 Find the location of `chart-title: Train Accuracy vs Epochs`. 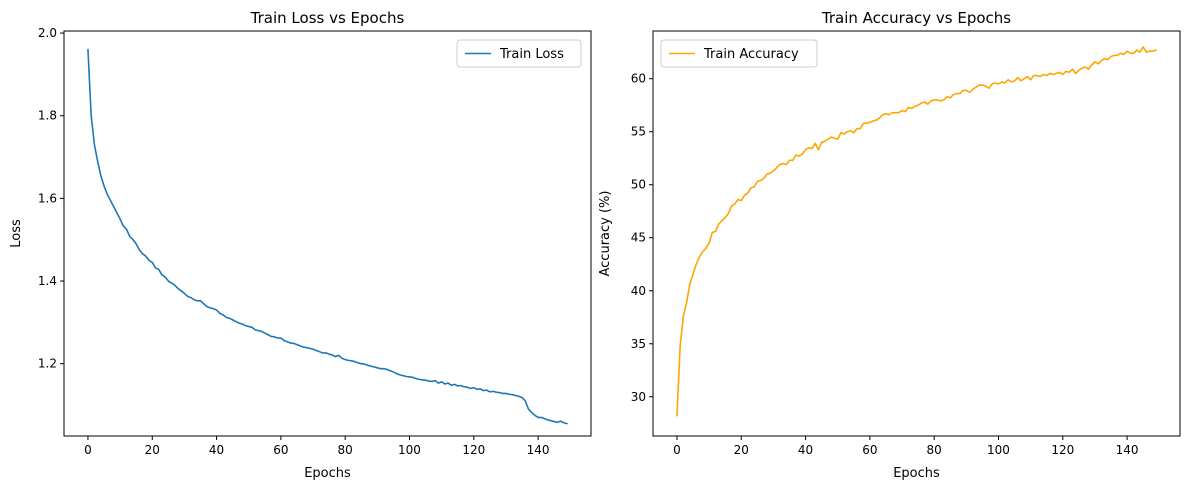

chart-title: Train Accuracy vs Epochs is located at coordinates (916, 18).